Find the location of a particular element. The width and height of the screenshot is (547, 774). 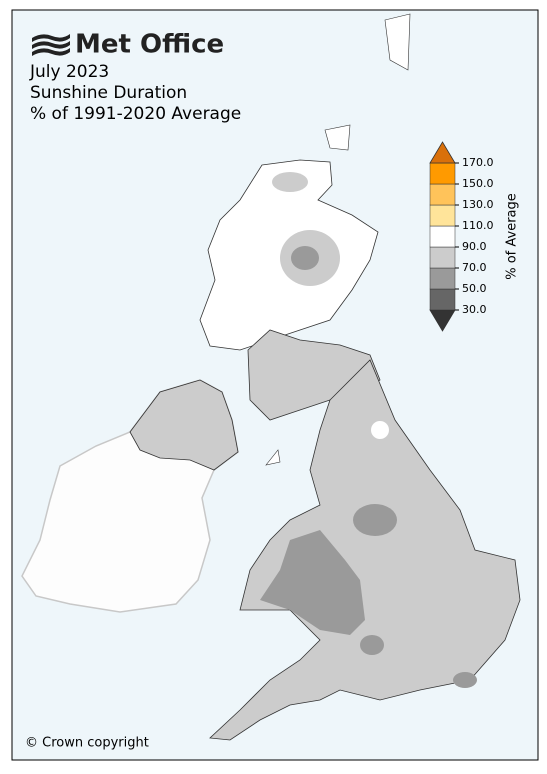

legend-tick-label: 170.0 is located at coordinates (478, 162).